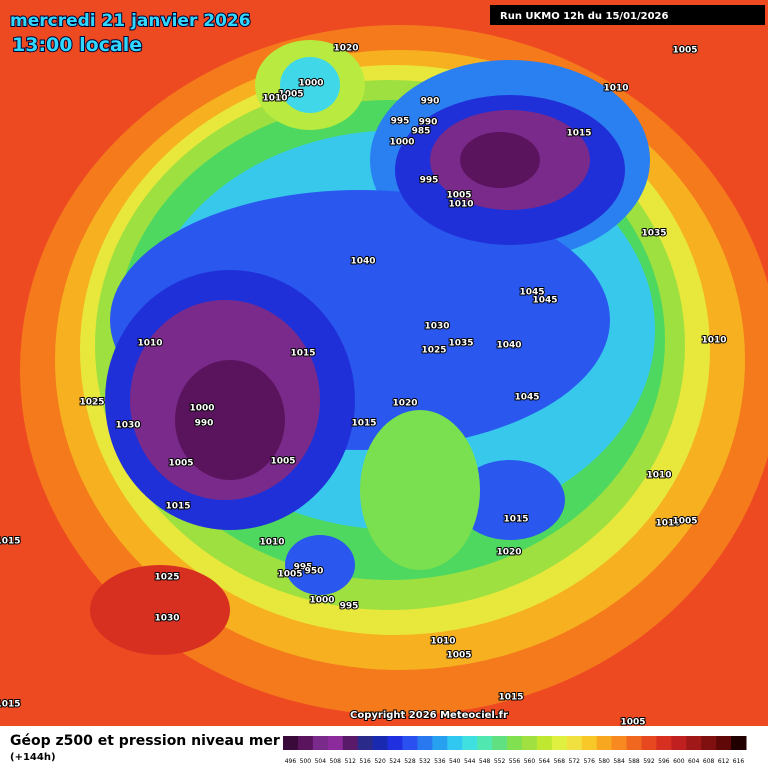 The image size is (768, 768). What do you see at coordinates (145, 741) in the screenshot?
I see `footer-title: Géop z500 et pression niveau mer` at bounding box center [145, 741].